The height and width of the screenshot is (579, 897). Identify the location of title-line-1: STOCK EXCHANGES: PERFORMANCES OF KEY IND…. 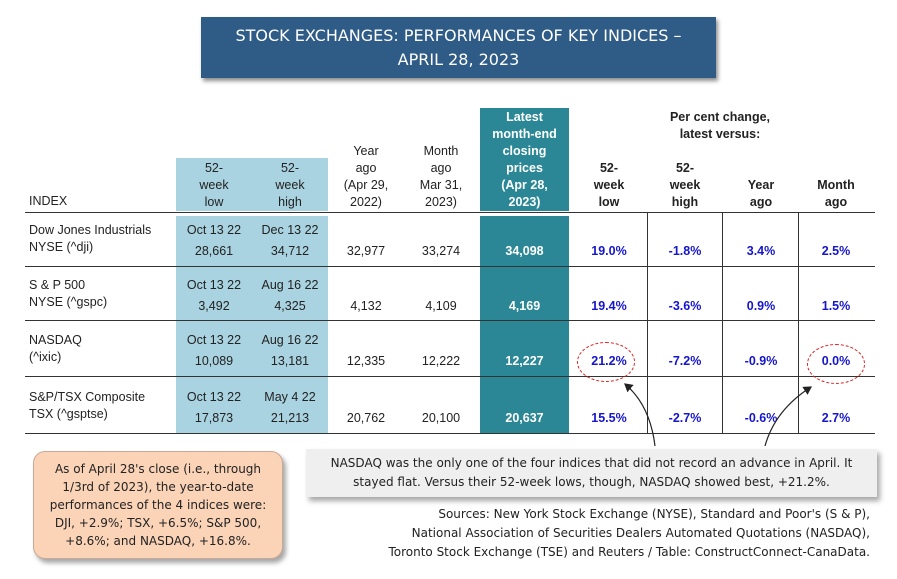
(458, 35).